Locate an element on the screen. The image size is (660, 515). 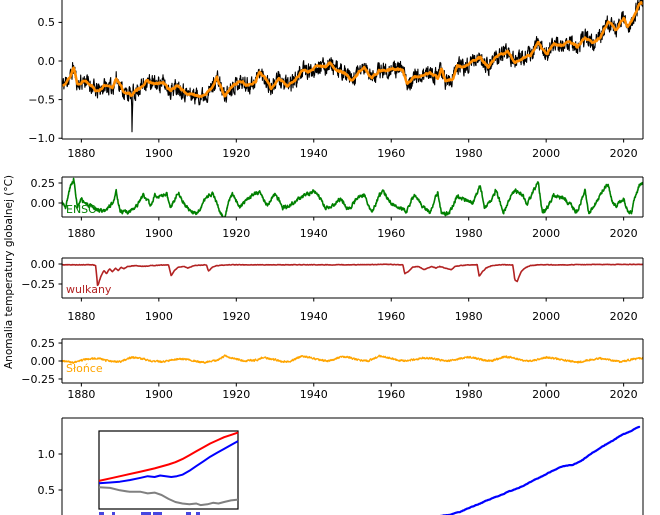
y-tick-label: 0.0 is located at coordinates (47, 61).